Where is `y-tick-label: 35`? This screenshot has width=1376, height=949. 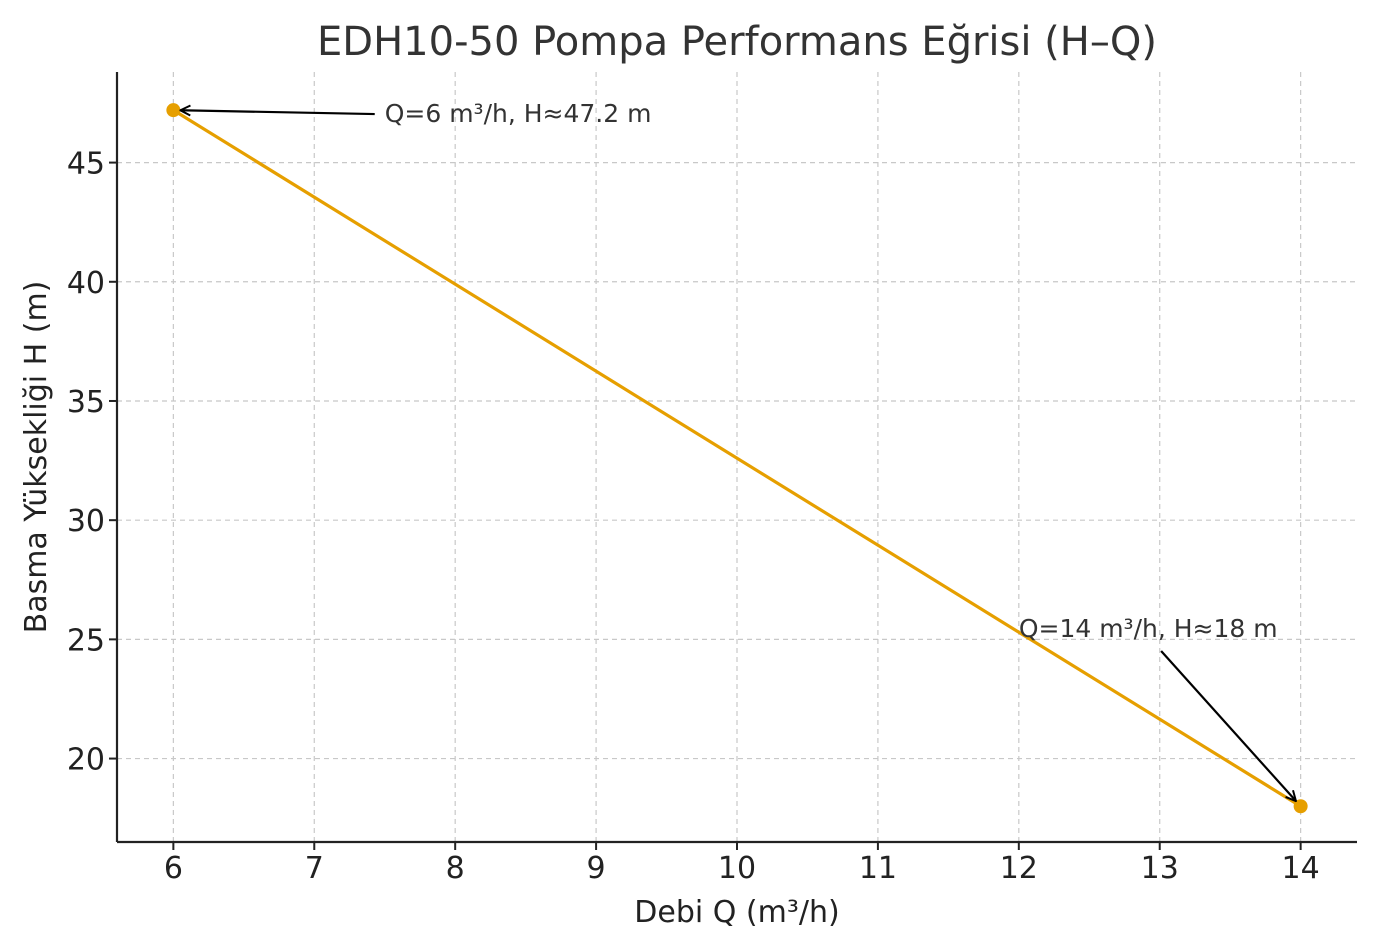 y-tick-label: 35 is located at coordinates (86, 402).